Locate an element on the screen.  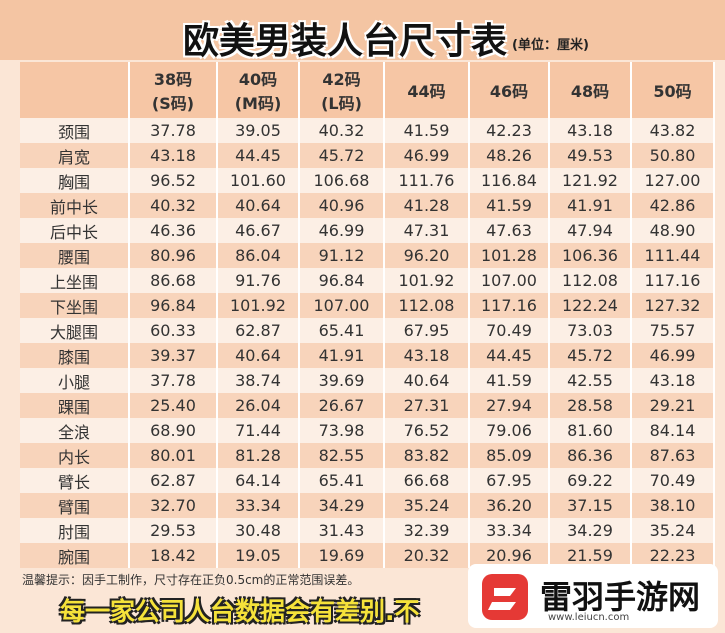
cell-value: 101.92 is located at coordinates (259, 305).